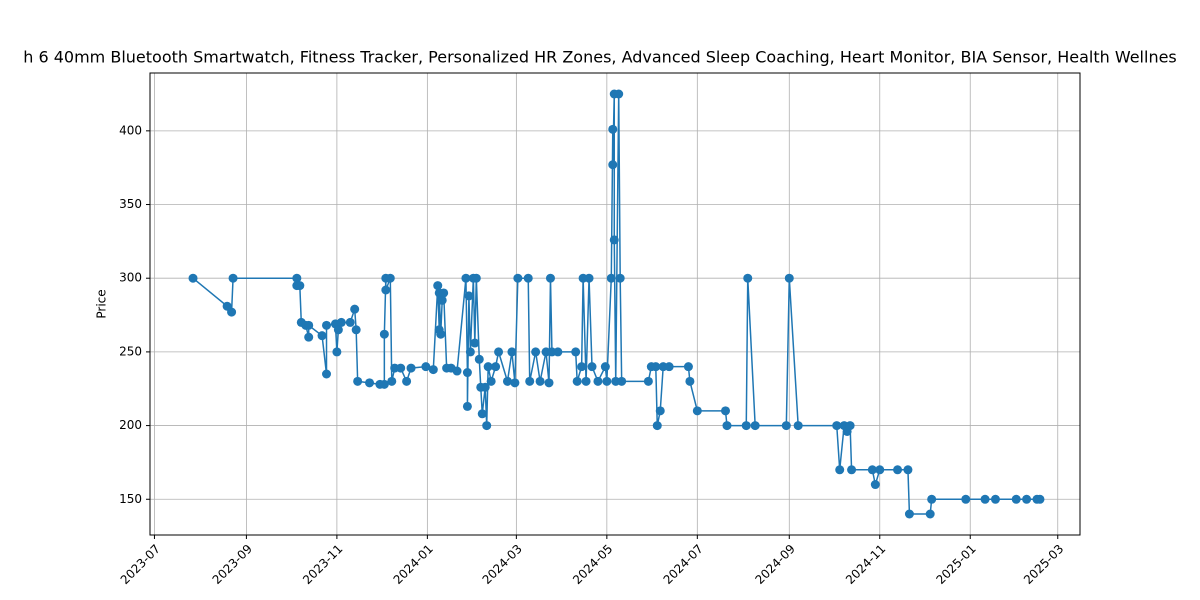  I want to click on x-tick-label: 2024-11, so click(865, 564).